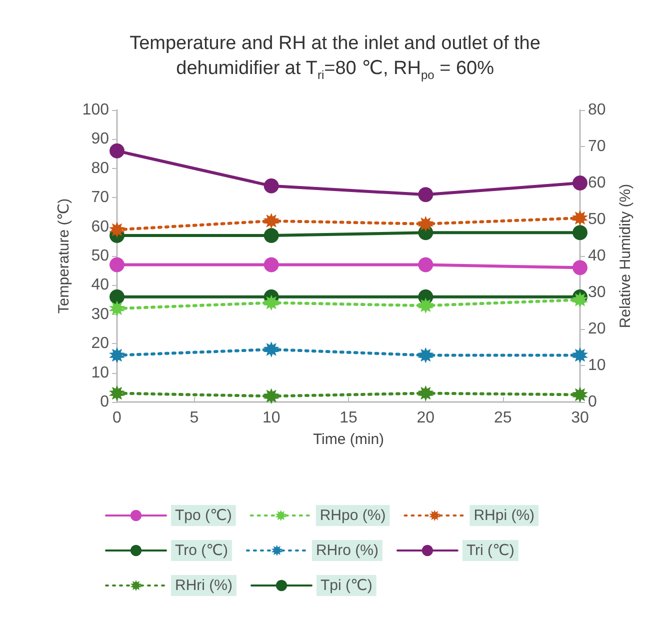  Describe the element at coordinates (201, 550) in the screenshot. I see `legend-label: Tro (℃)` at that location.